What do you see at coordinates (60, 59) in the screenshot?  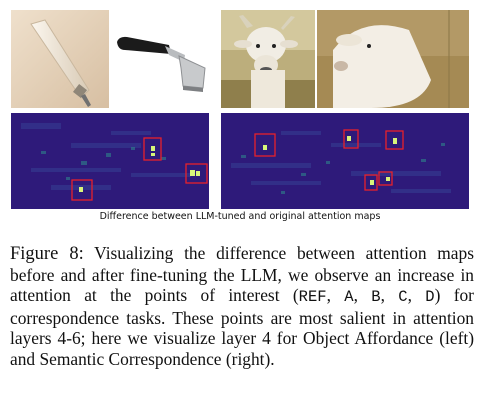 I see `photo-tool-handle` at bounding box center [60, 59].